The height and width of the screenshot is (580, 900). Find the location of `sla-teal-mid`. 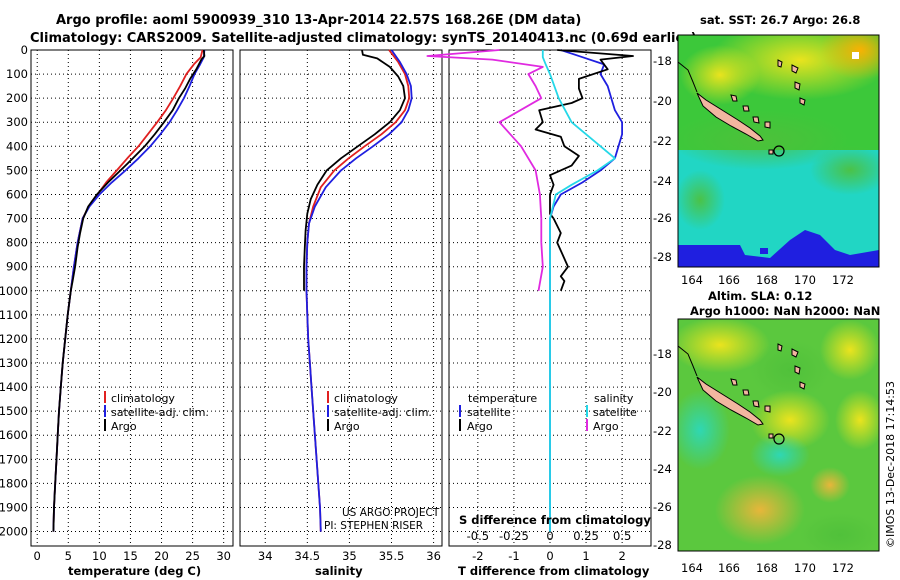

sla-teal-mid is located at coordinates (780, 455).